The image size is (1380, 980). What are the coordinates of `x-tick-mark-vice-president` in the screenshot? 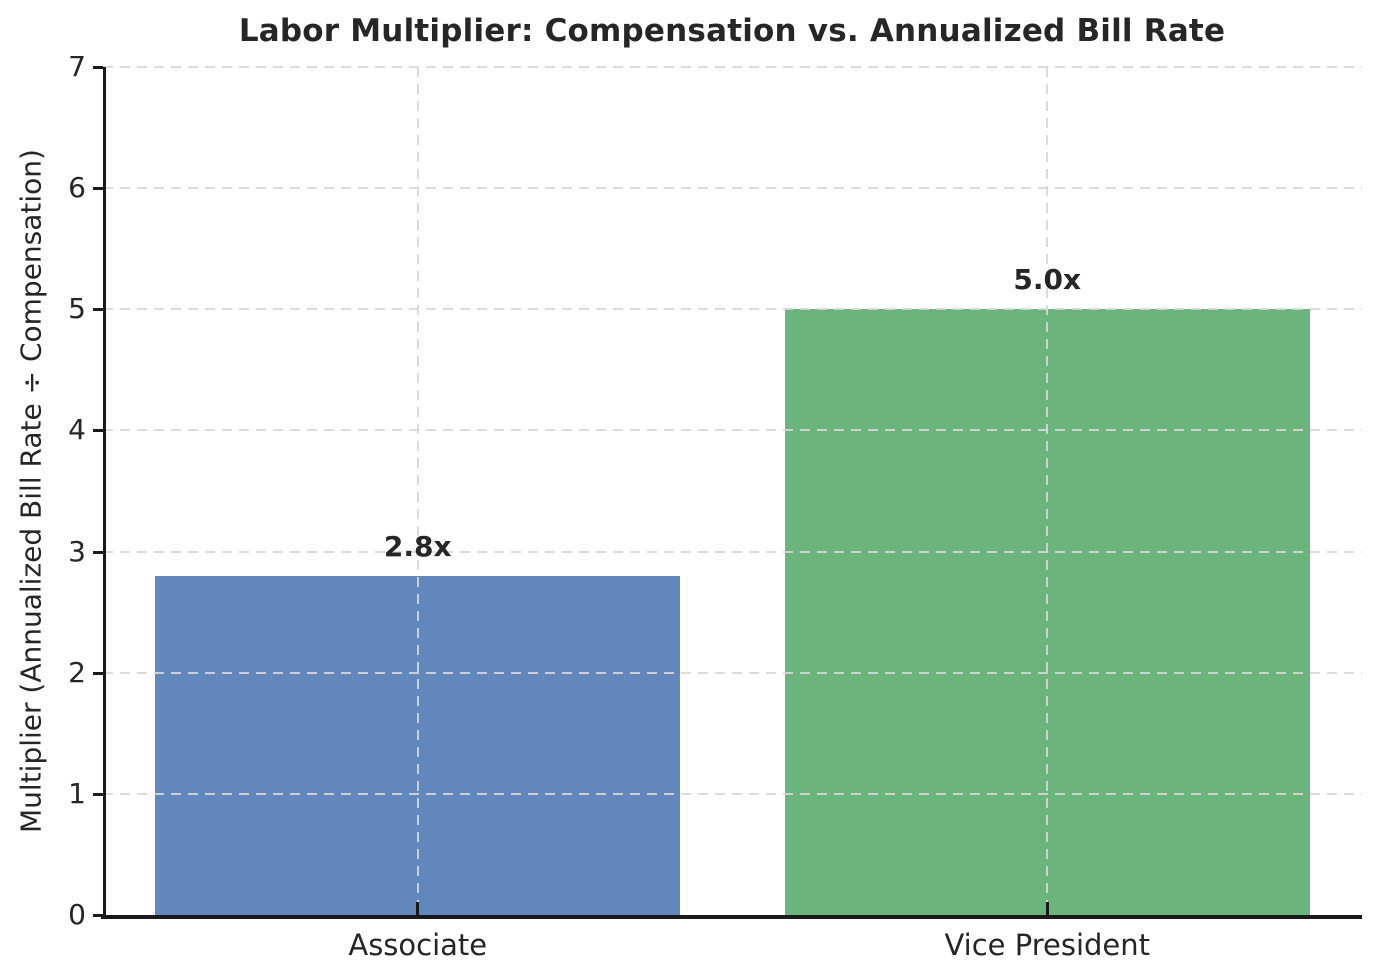 It's located at (1047, 909).